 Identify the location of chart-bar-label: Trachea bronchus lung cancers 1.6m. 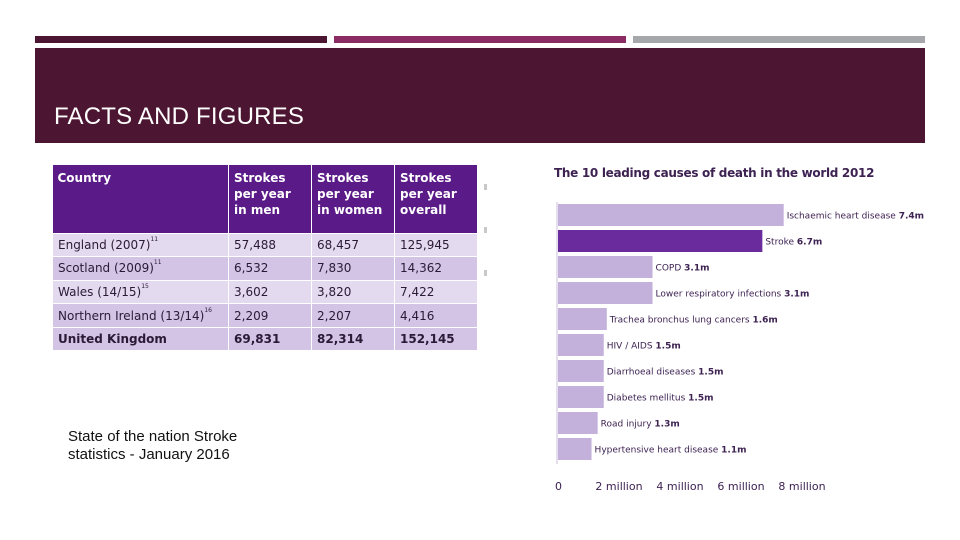
(693, 321).